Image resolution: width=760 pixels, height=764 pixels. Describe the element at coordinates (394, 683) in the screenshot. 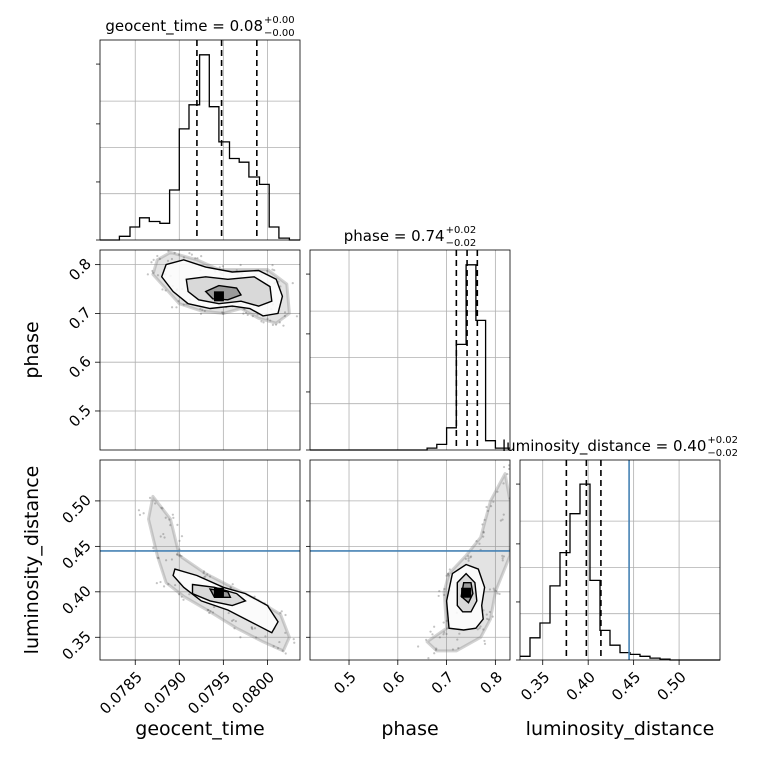

I see `x-tick-label: 0.6` at that location.